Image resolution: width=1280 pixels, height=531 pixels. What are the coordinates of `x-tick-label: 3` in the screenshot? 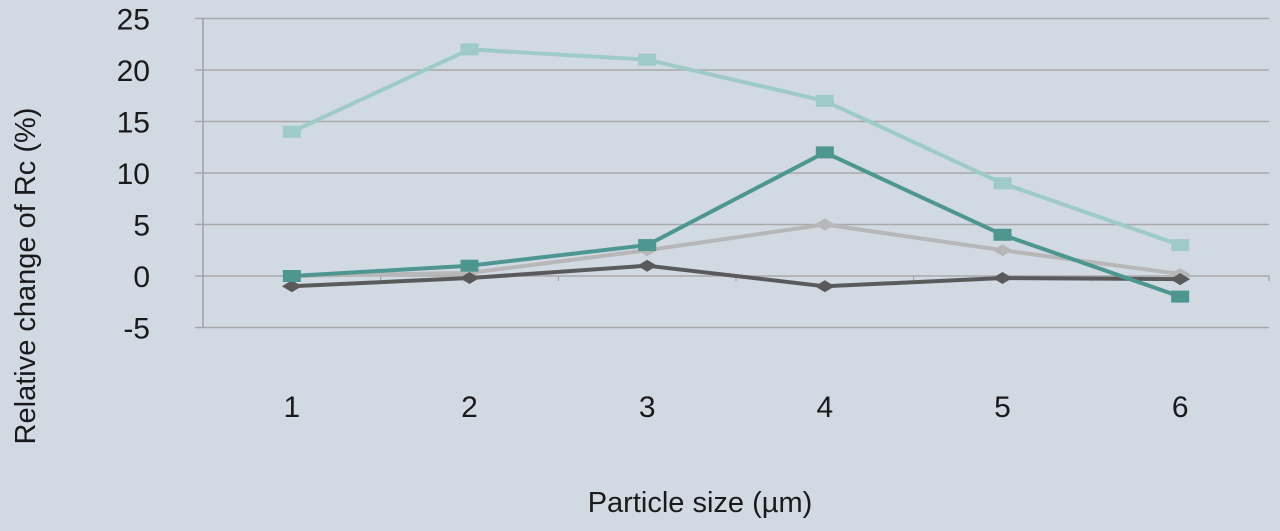 It's located at (647, 407).